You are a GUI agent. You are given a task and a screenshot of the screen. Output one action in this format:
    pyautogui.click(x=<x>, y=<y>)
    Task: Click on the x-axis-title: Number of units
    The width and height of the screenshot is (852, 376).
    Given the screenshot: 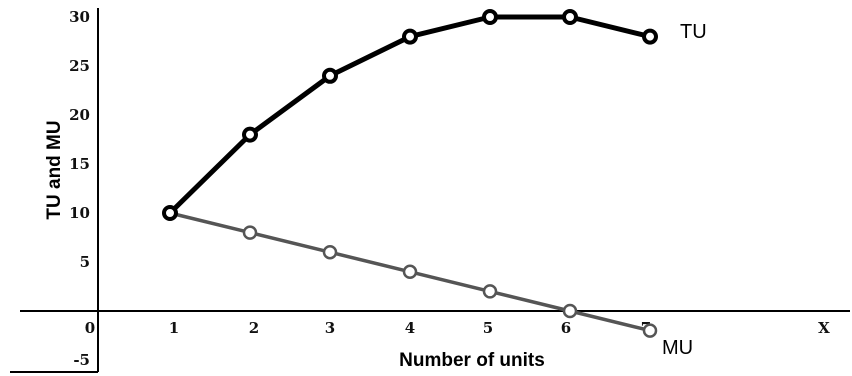 What is the action you would take?
    pyautogui.click(x=472, y=360)
    